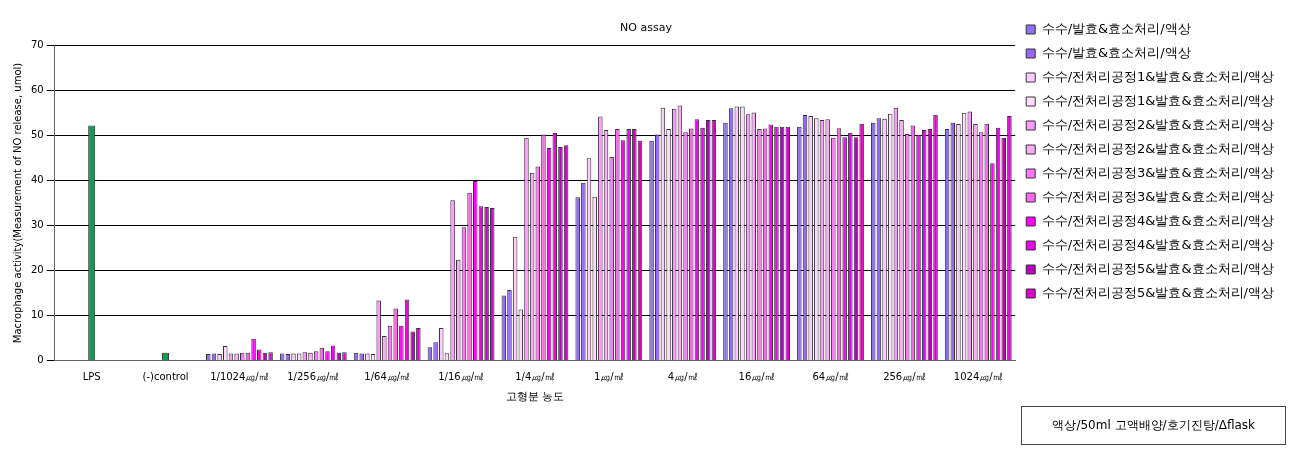  I want to click on x-tick-label: LPS, so click(91, 377).